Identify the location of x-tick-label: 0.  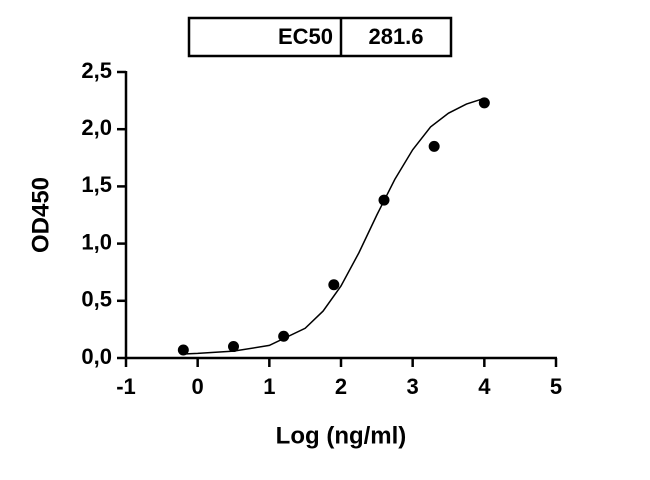
(198, 386).